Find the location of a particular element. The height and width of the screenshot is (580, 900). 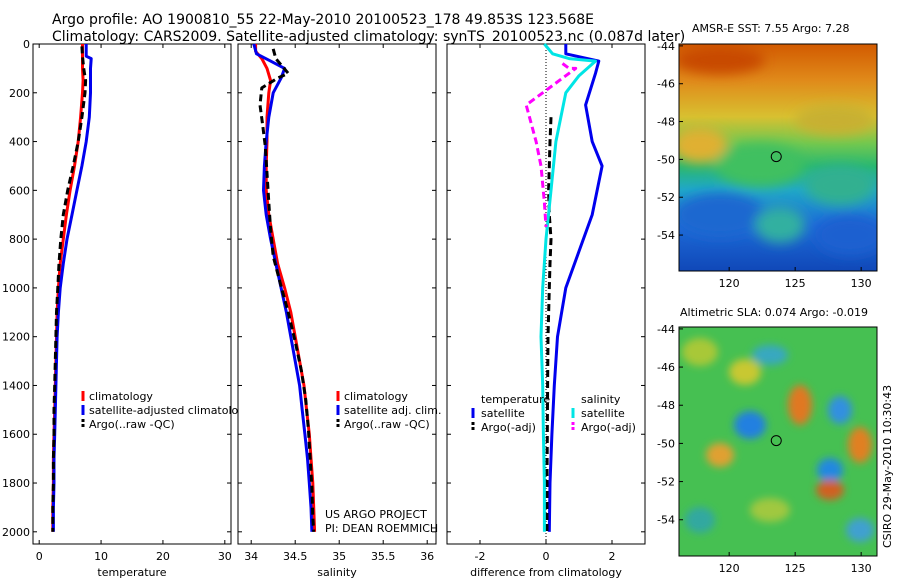

legend-label: satellite-adjusted climatolo is located at coordinates (164, 410).